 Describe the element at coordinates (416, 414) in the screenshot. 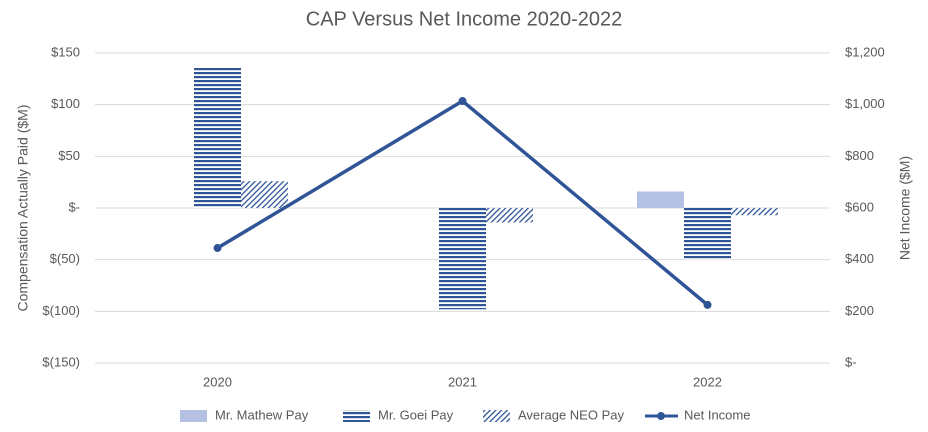

I see `legend-label: Mr. Goei Pay` at that location.